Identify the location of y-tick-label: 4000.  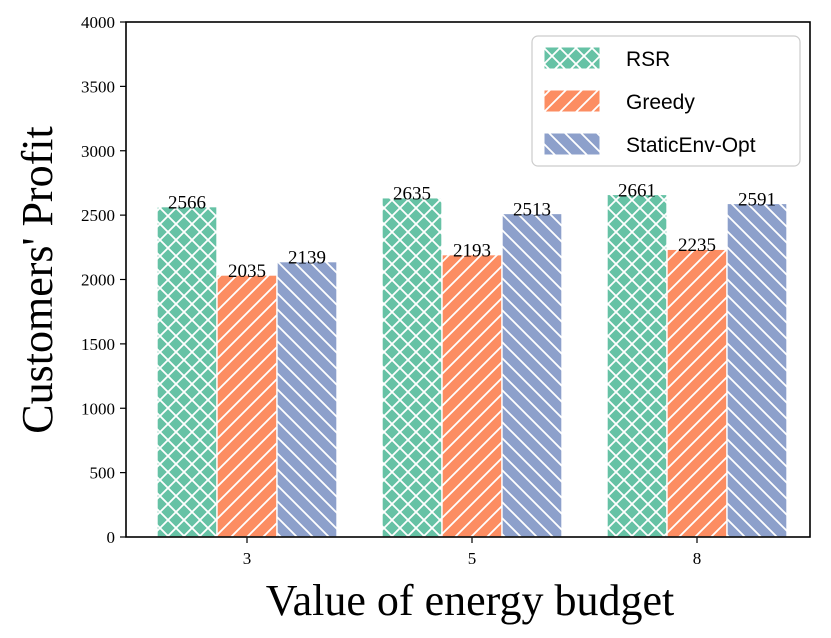
(98, 22).